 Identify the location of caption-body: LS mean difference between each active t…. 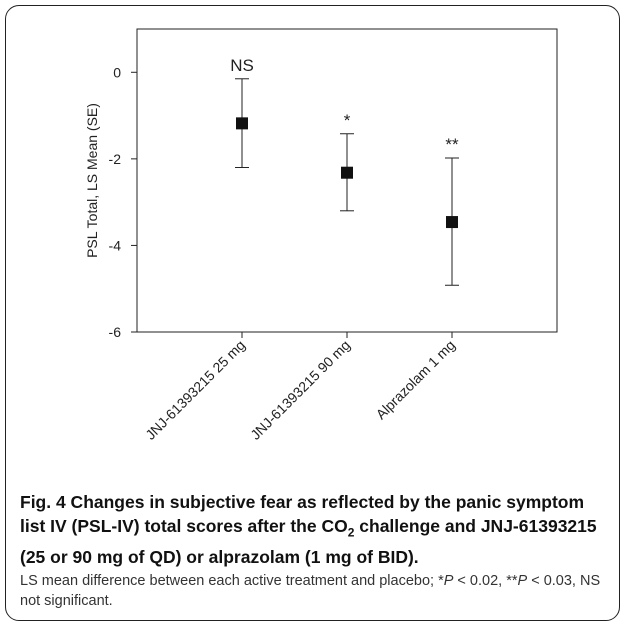
(310, 591).